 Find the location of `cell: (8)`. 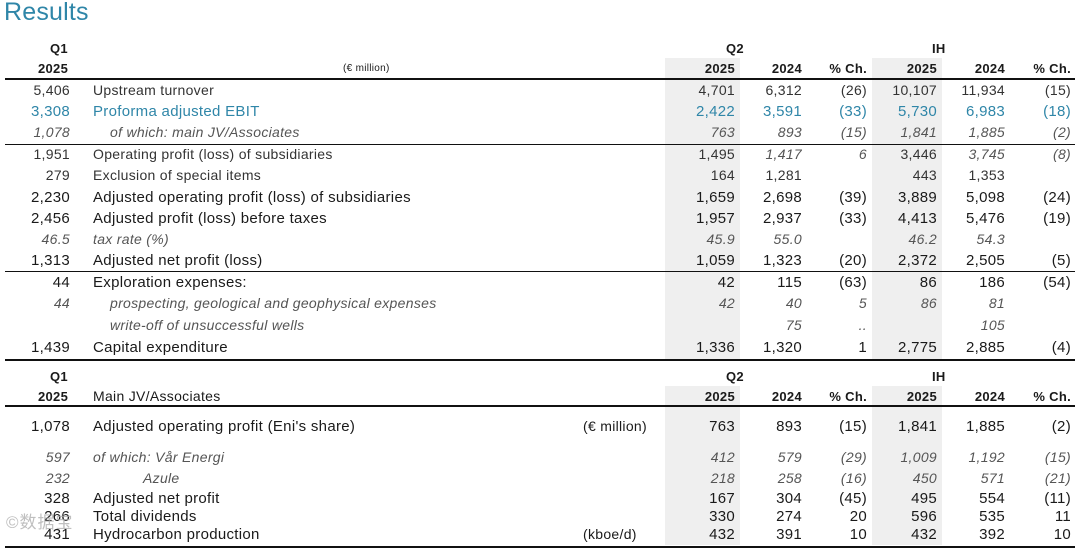

cell: (8) is located at coordinates (1061, 154).